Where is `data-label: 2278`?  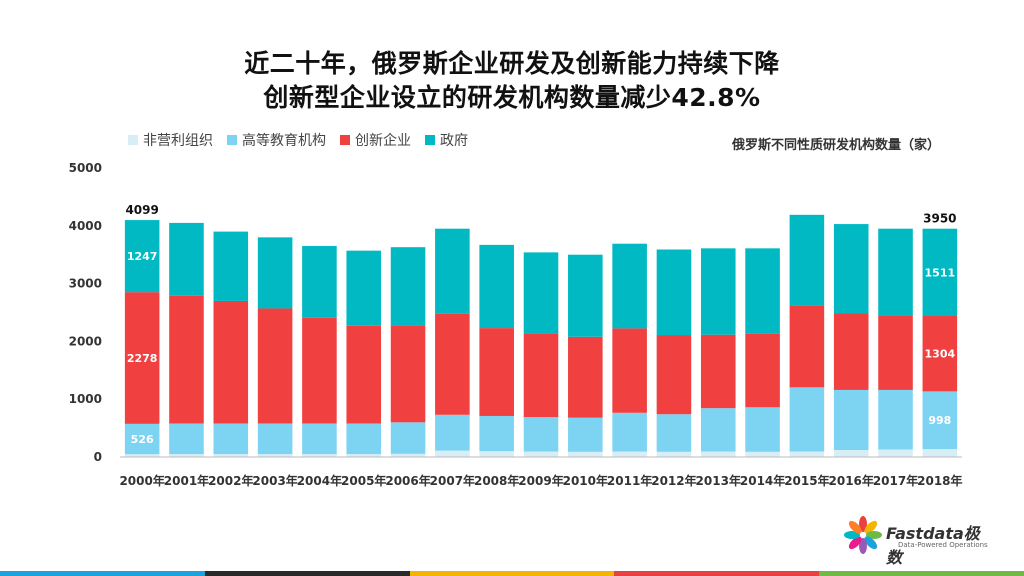 data-label: 2278 is located at coordinates (142, 358).